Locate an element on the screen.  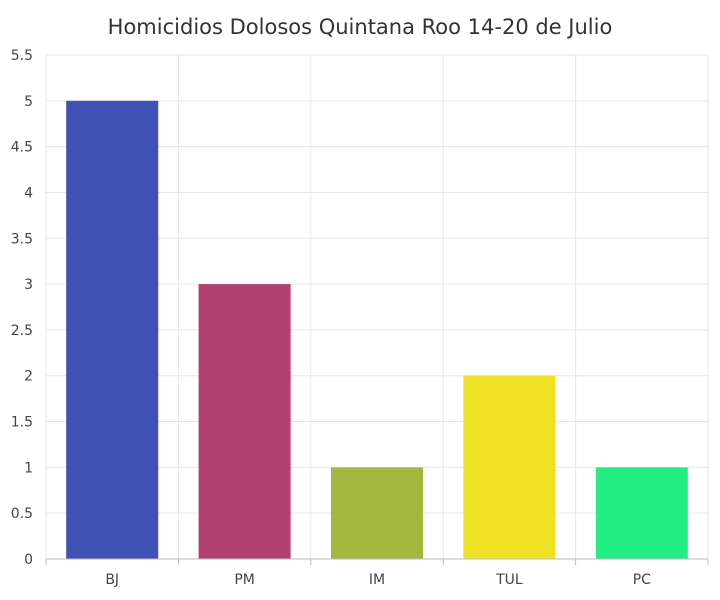
x-tick-label: IM is located at coordinates (377, 580).